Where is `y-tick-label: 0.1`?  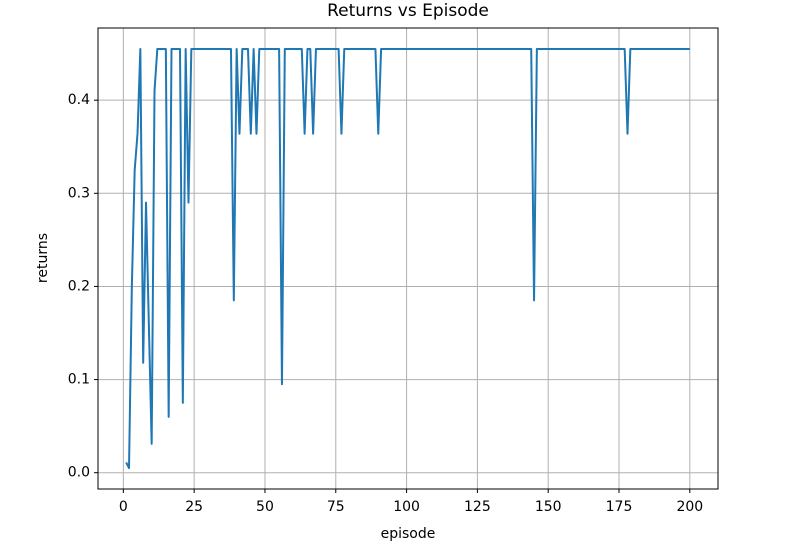
y-tick-label: 0.1 is located at coordinates (79, 380).